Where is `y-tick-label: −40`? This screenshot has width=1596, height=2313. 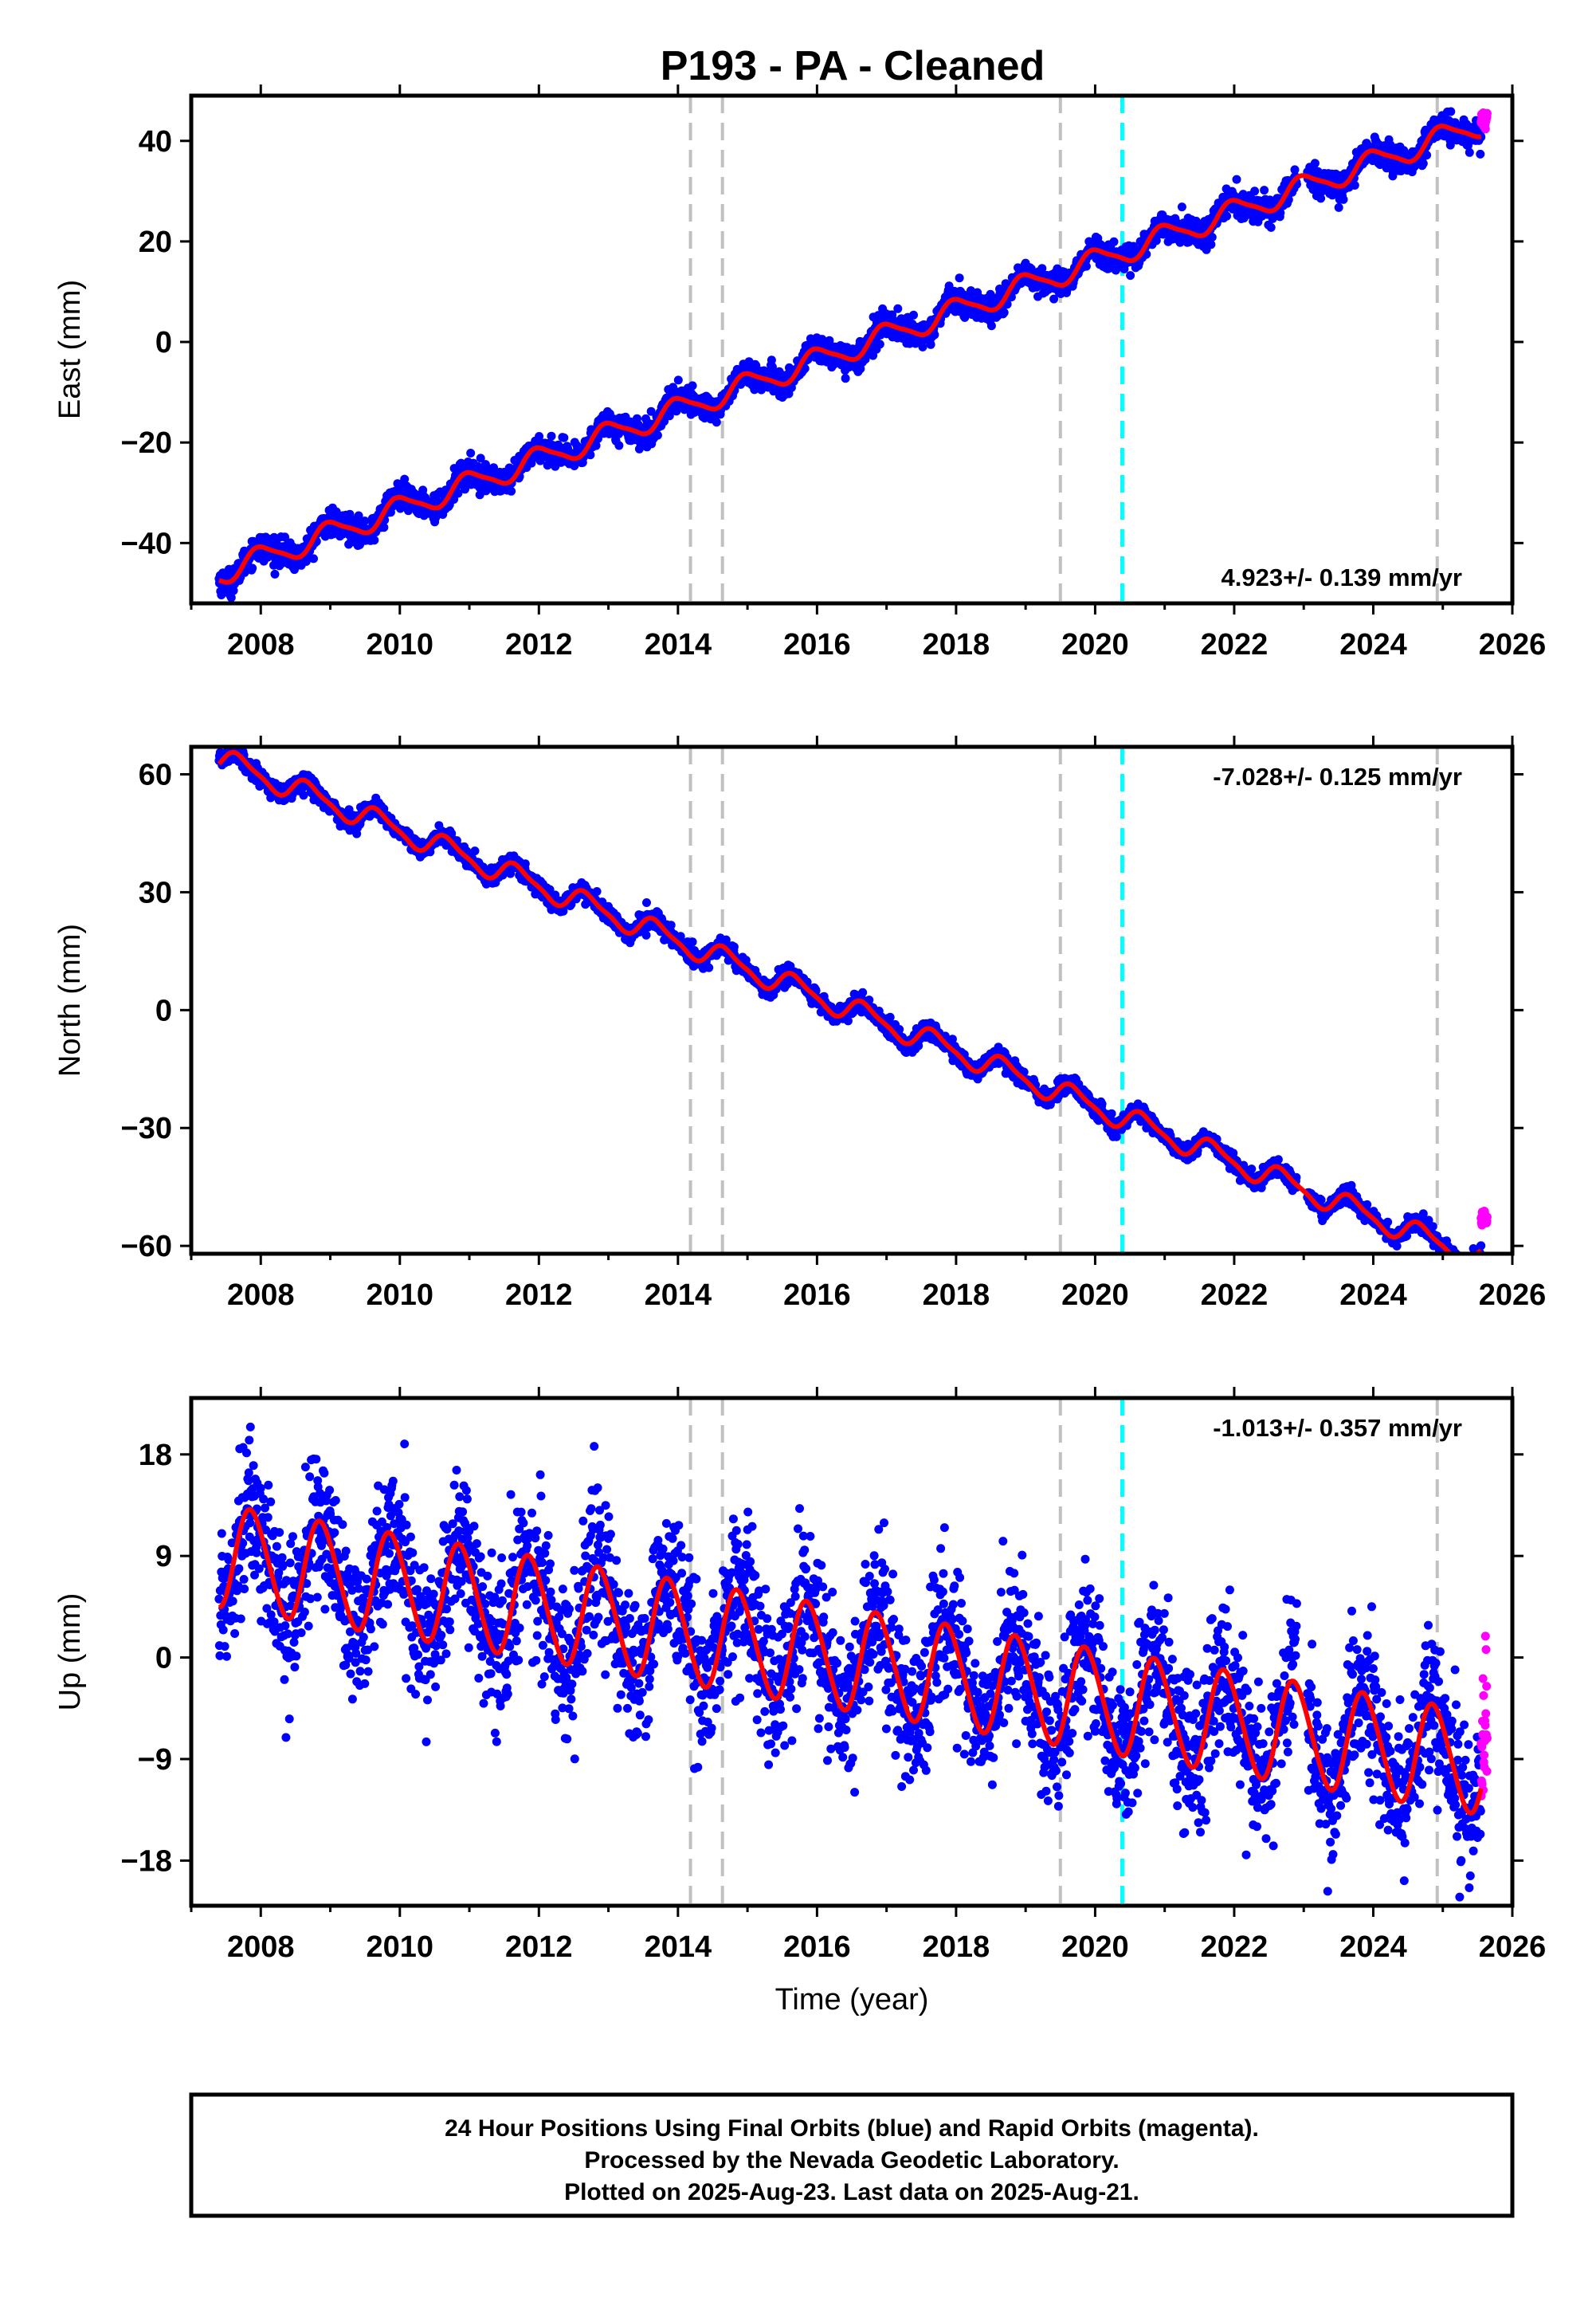
y-tick-label: −40 is located at coordinates (147, 543).